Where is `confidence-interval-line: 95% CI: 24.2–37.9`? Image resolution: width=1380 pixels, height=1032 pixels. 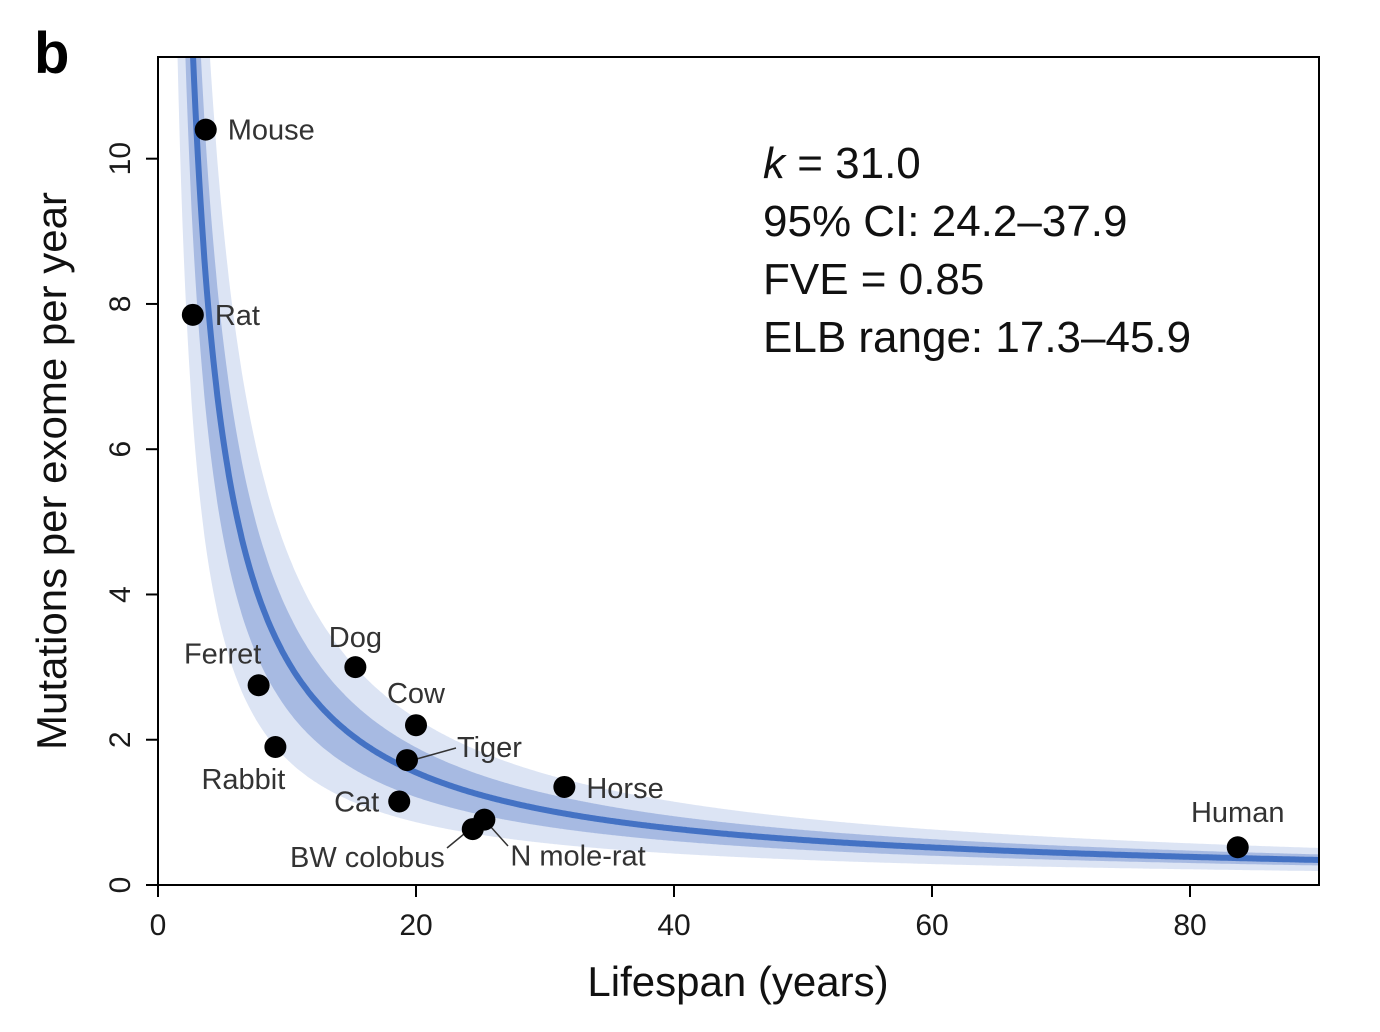 confidence-interval-line: 95% CI: 24.2–37.9 is located at coordinates (945, 221).